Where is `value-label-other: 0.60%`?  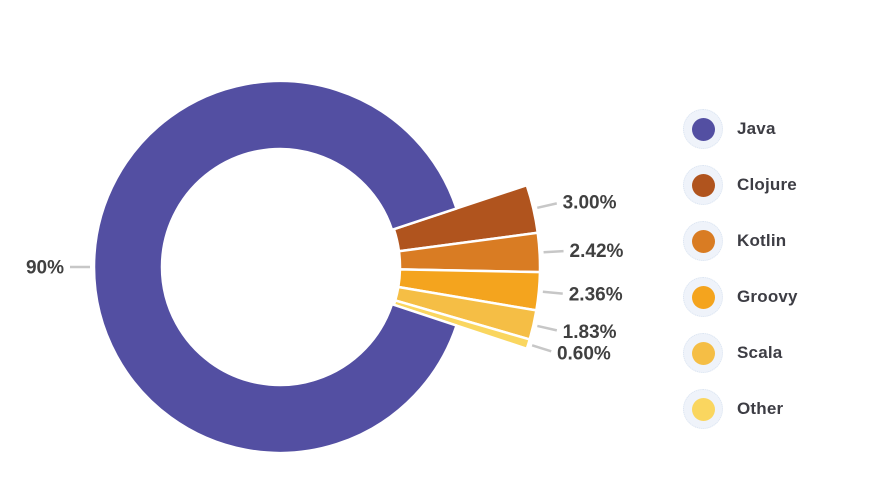
value-label-other: 0.60% is located at coordinates (584, 354).